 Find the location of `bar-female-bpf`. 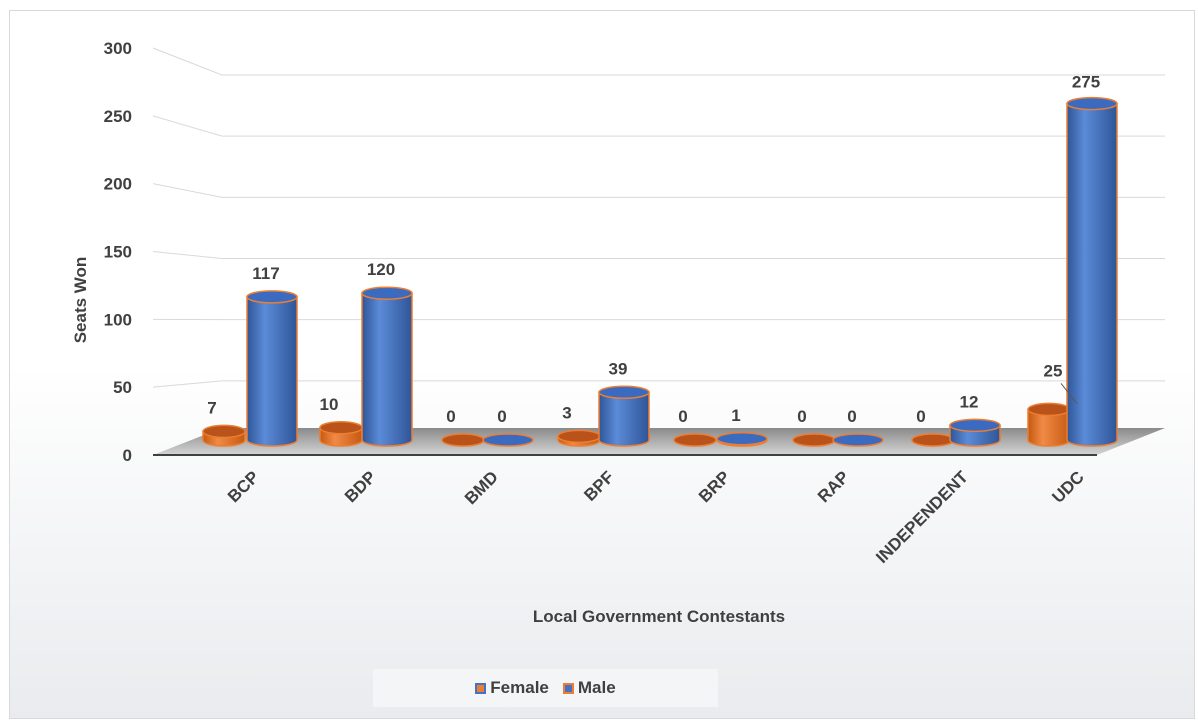

bar-female-bpf is located at coordinates (579, 438).